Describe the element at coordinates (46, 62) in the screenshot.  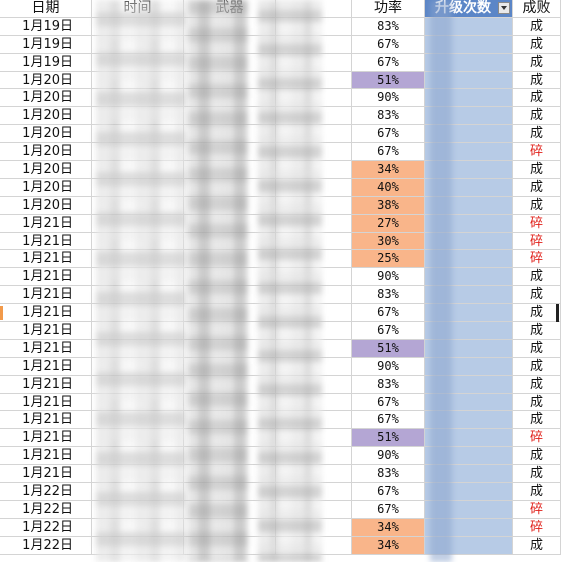
I see `cell-date: 1月19日` at that location.